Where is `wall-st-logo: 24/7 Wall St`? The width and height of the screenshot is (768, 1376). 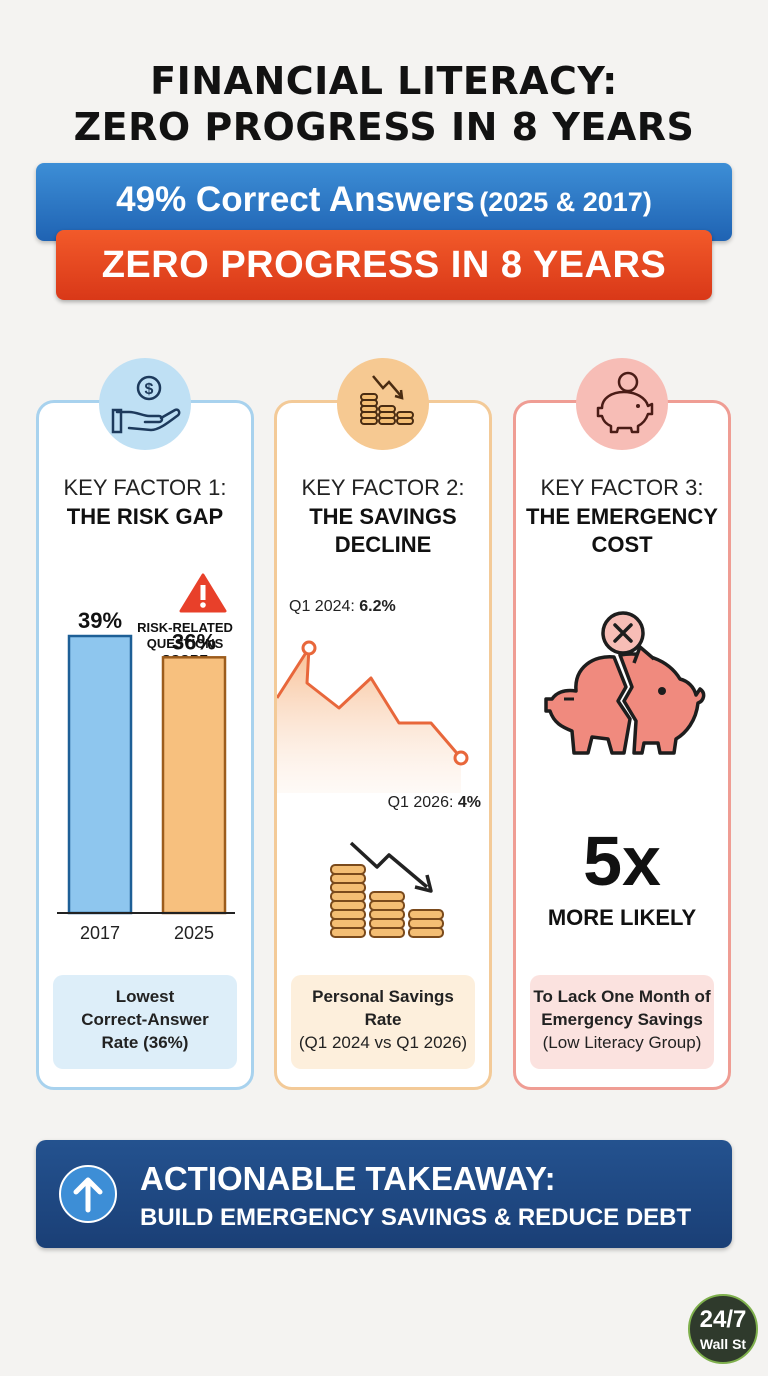 wall-st-logo: 24/7 Wall St is located at coordinates (723, 1329).